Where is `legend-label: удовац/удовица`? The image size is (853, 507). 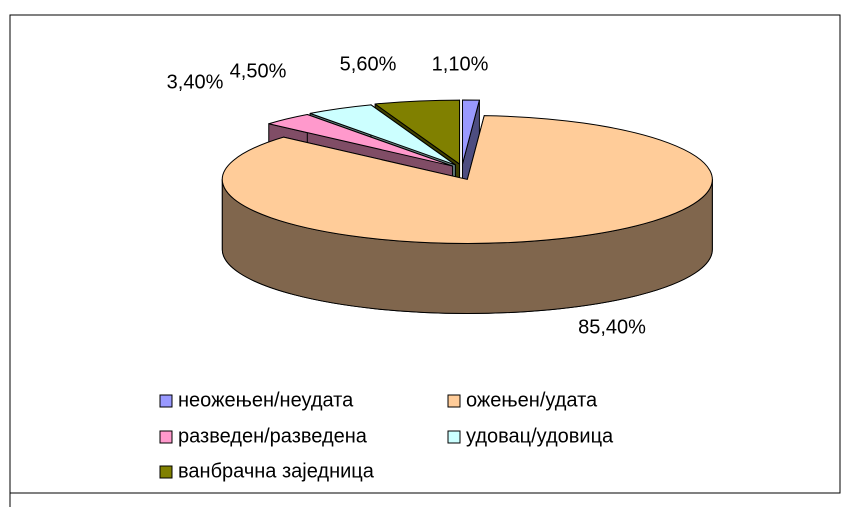
legend-label: удовац/удовица is located at coordinates (540, 436).